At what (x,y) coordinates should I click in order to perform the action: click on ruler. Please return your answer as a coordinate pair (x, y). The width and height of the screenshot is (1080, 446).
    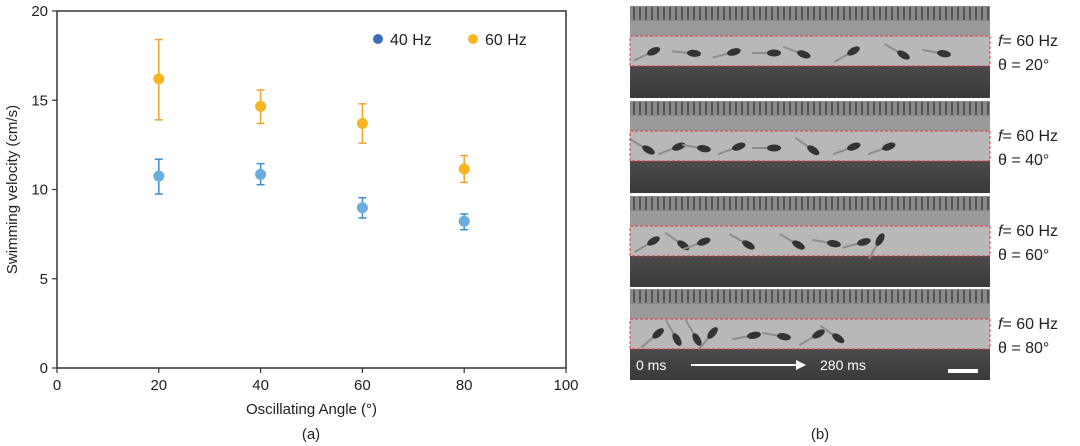
    Looking at the image, I should click on (810, 296).